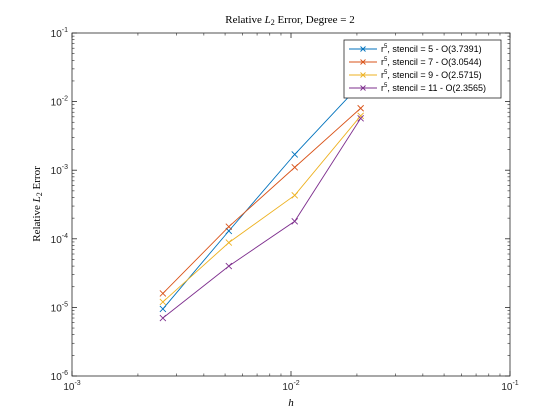 The height and width of the screenshot is (420, 560). Describe the element at coordinates (509, 386) in the screenshot. I see `x-tick-label: 10⁻¹` at that location.